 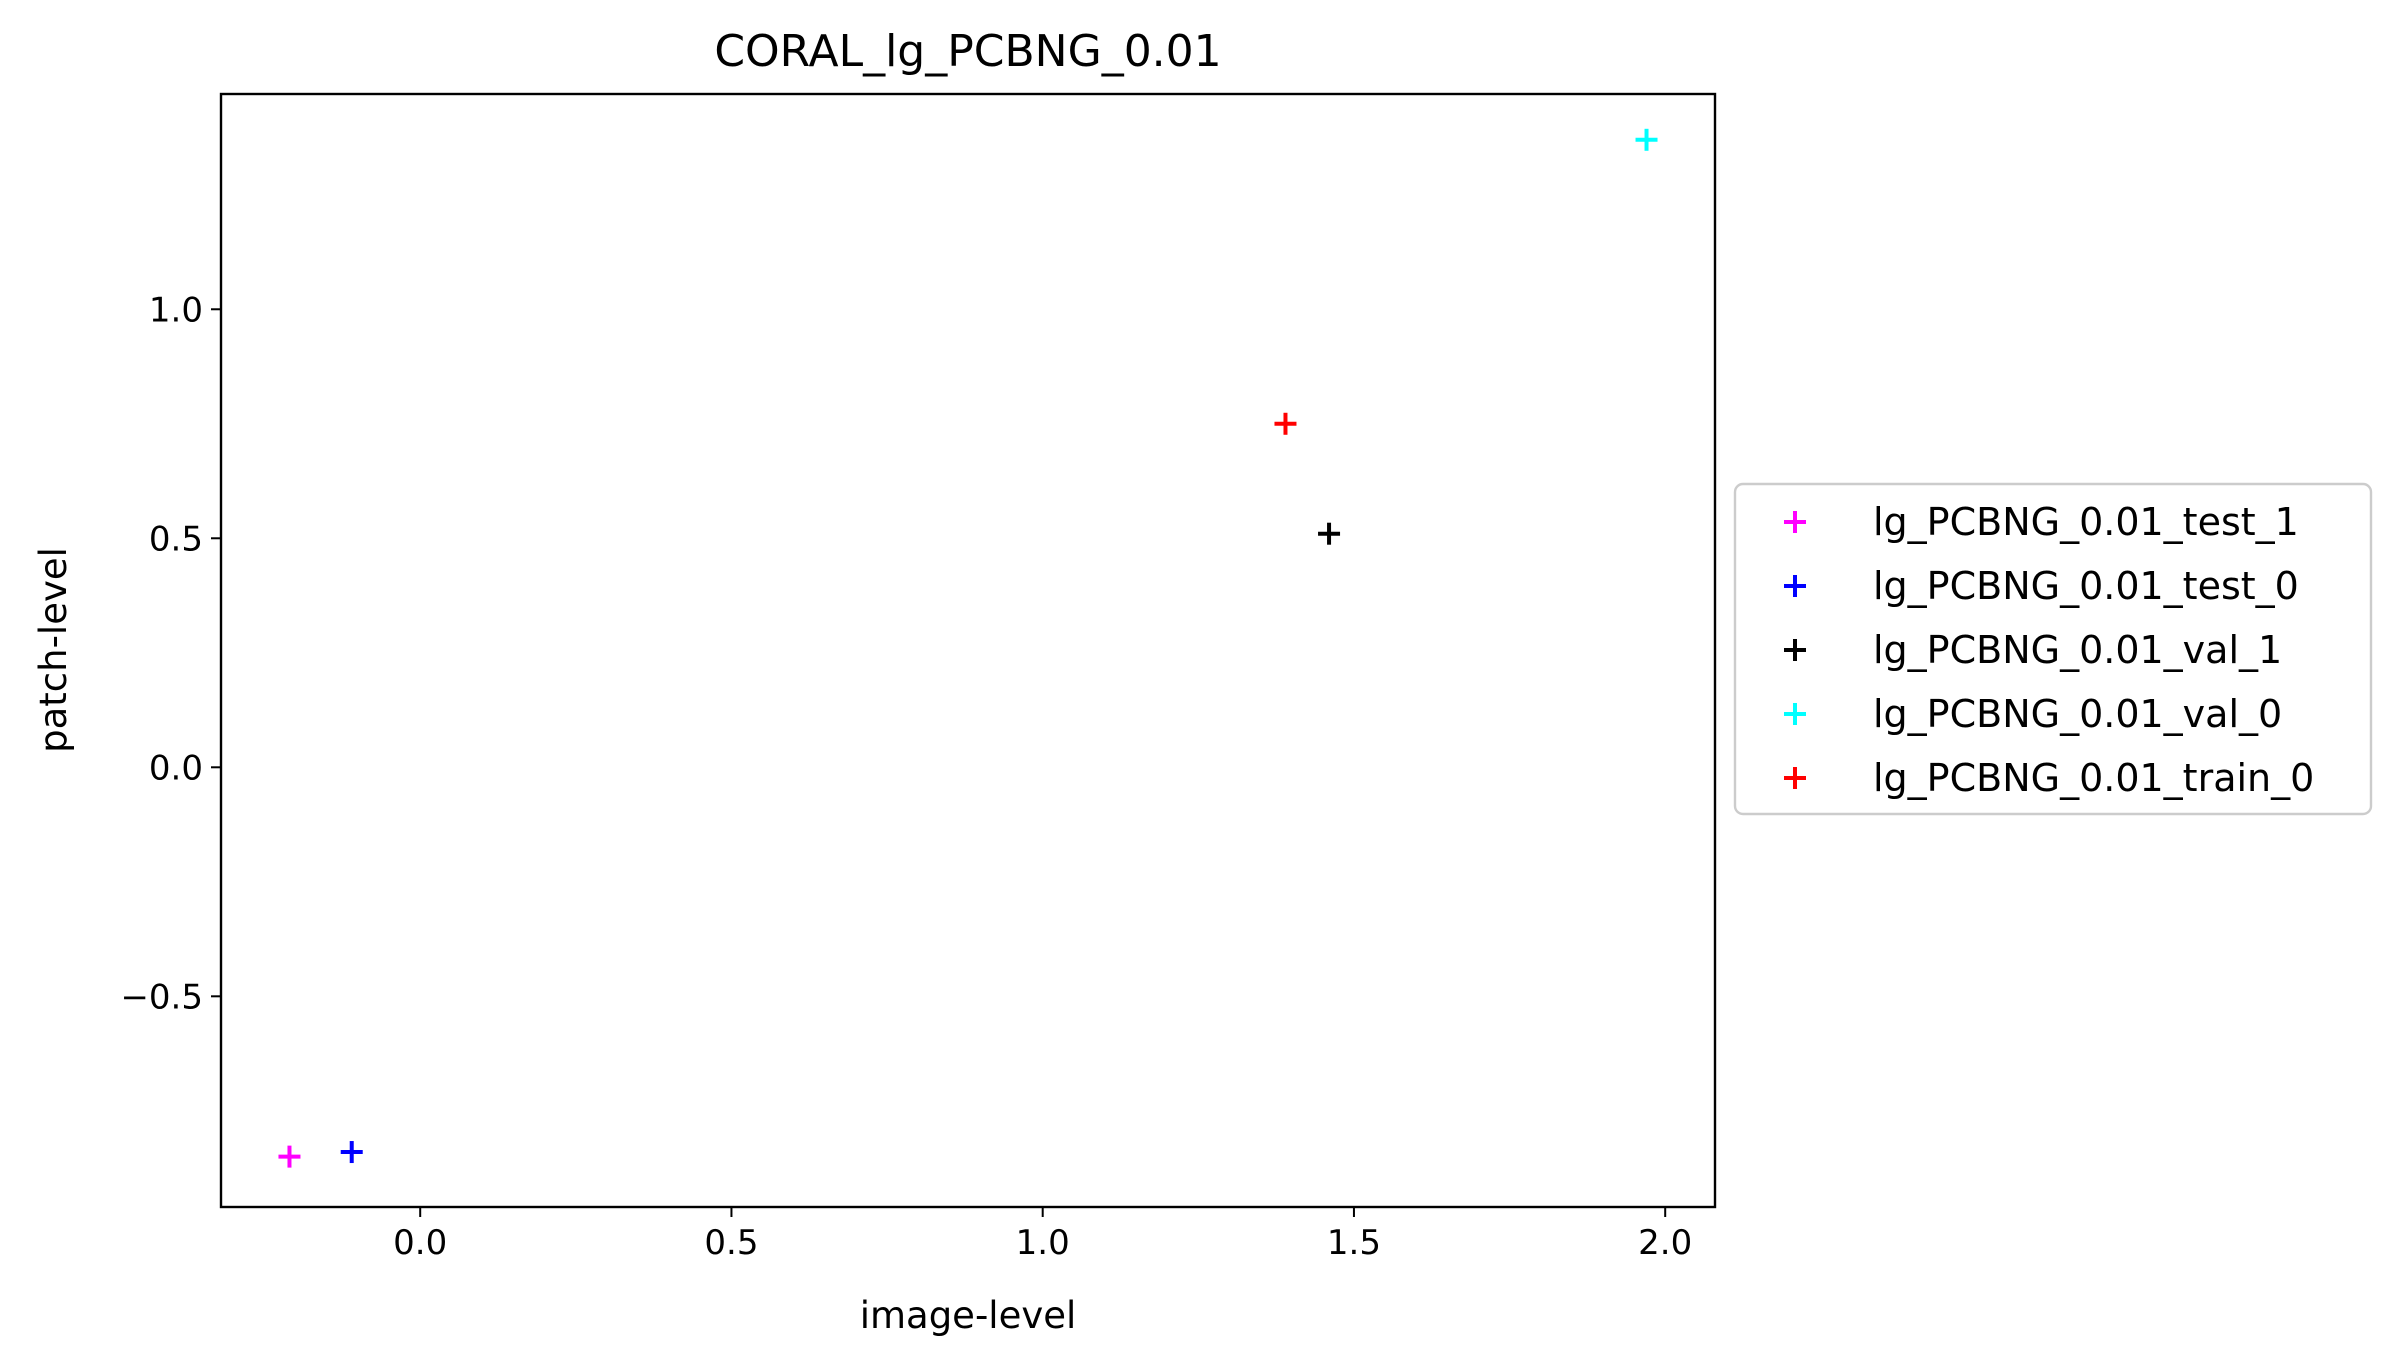 What do you see at coordinates (2077, 714) in the screenshot?
I see `legend-label: lg_PCBNG_0.01_val_0` at bounding box center [2077, 714].